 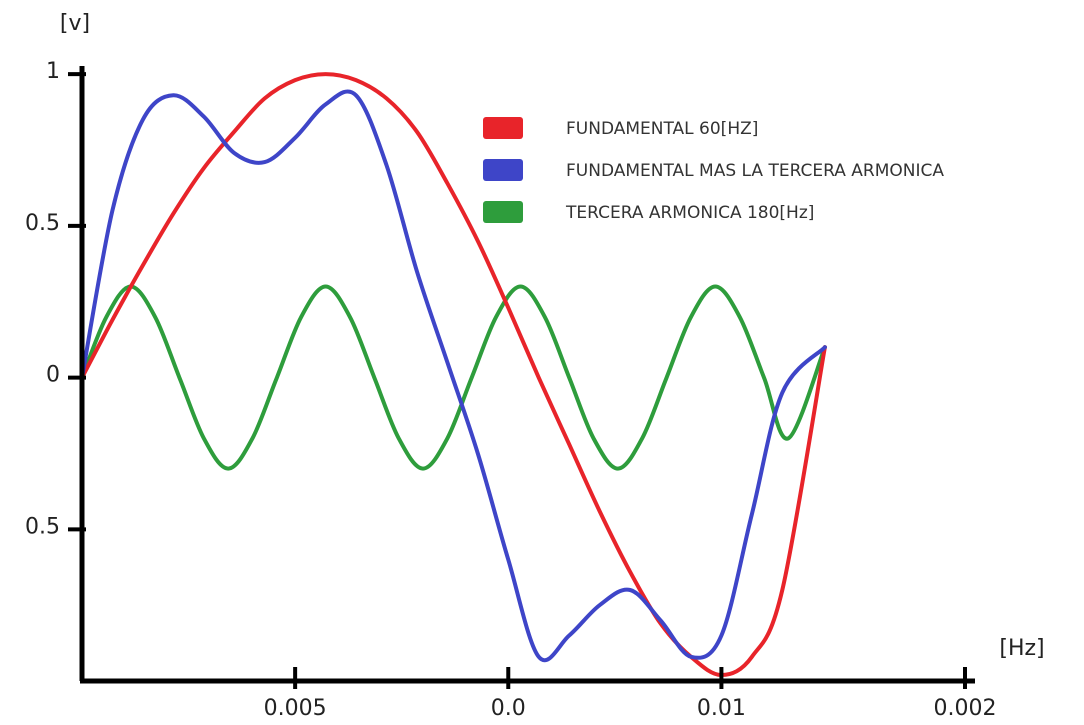 I want to click on x-tick-label: 0.0, so click(x=508, y=708).